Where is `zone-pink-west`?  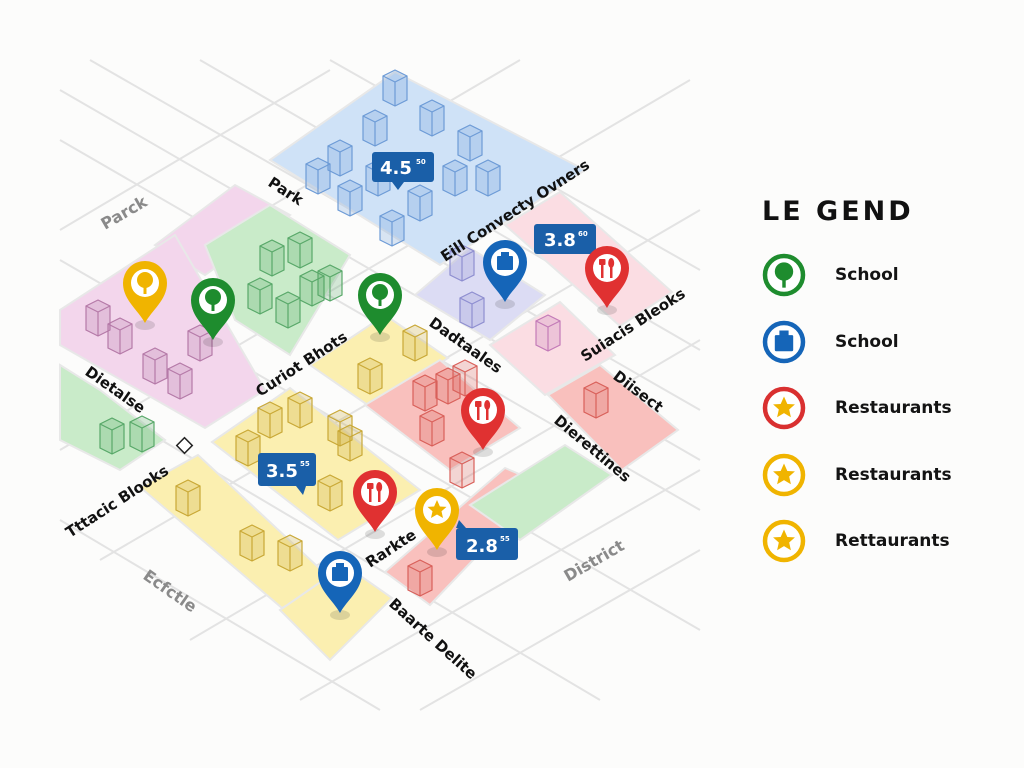
zone-pink-west is located at coordinates (163, 331).